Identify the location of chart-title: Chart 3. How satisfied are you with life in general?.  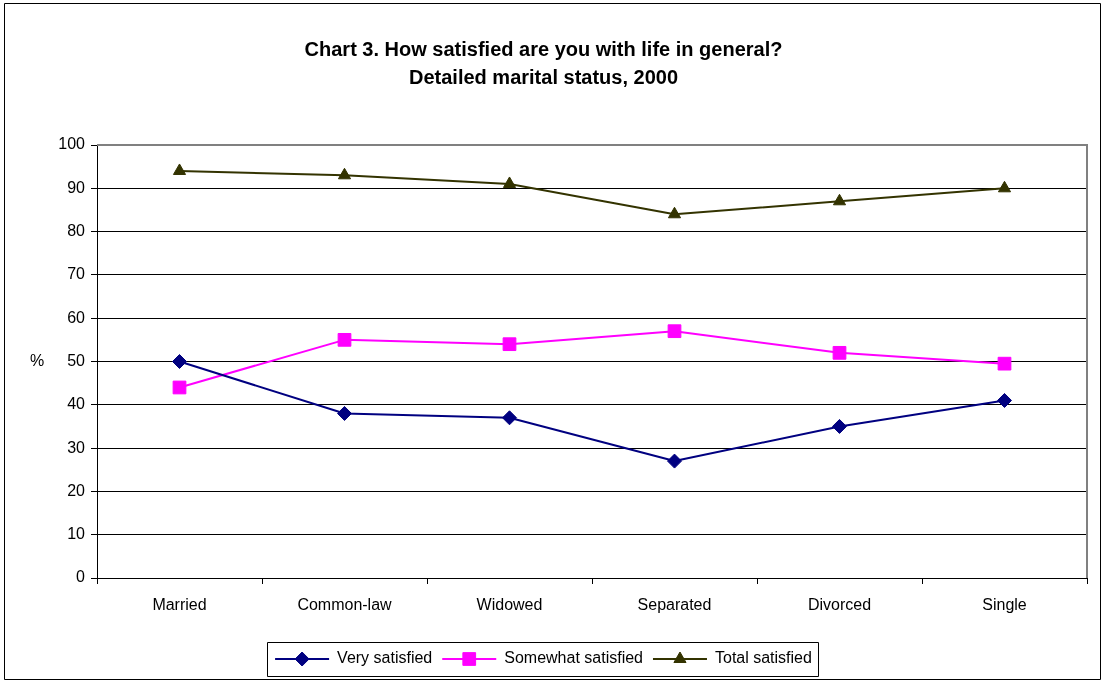
(543, 48).